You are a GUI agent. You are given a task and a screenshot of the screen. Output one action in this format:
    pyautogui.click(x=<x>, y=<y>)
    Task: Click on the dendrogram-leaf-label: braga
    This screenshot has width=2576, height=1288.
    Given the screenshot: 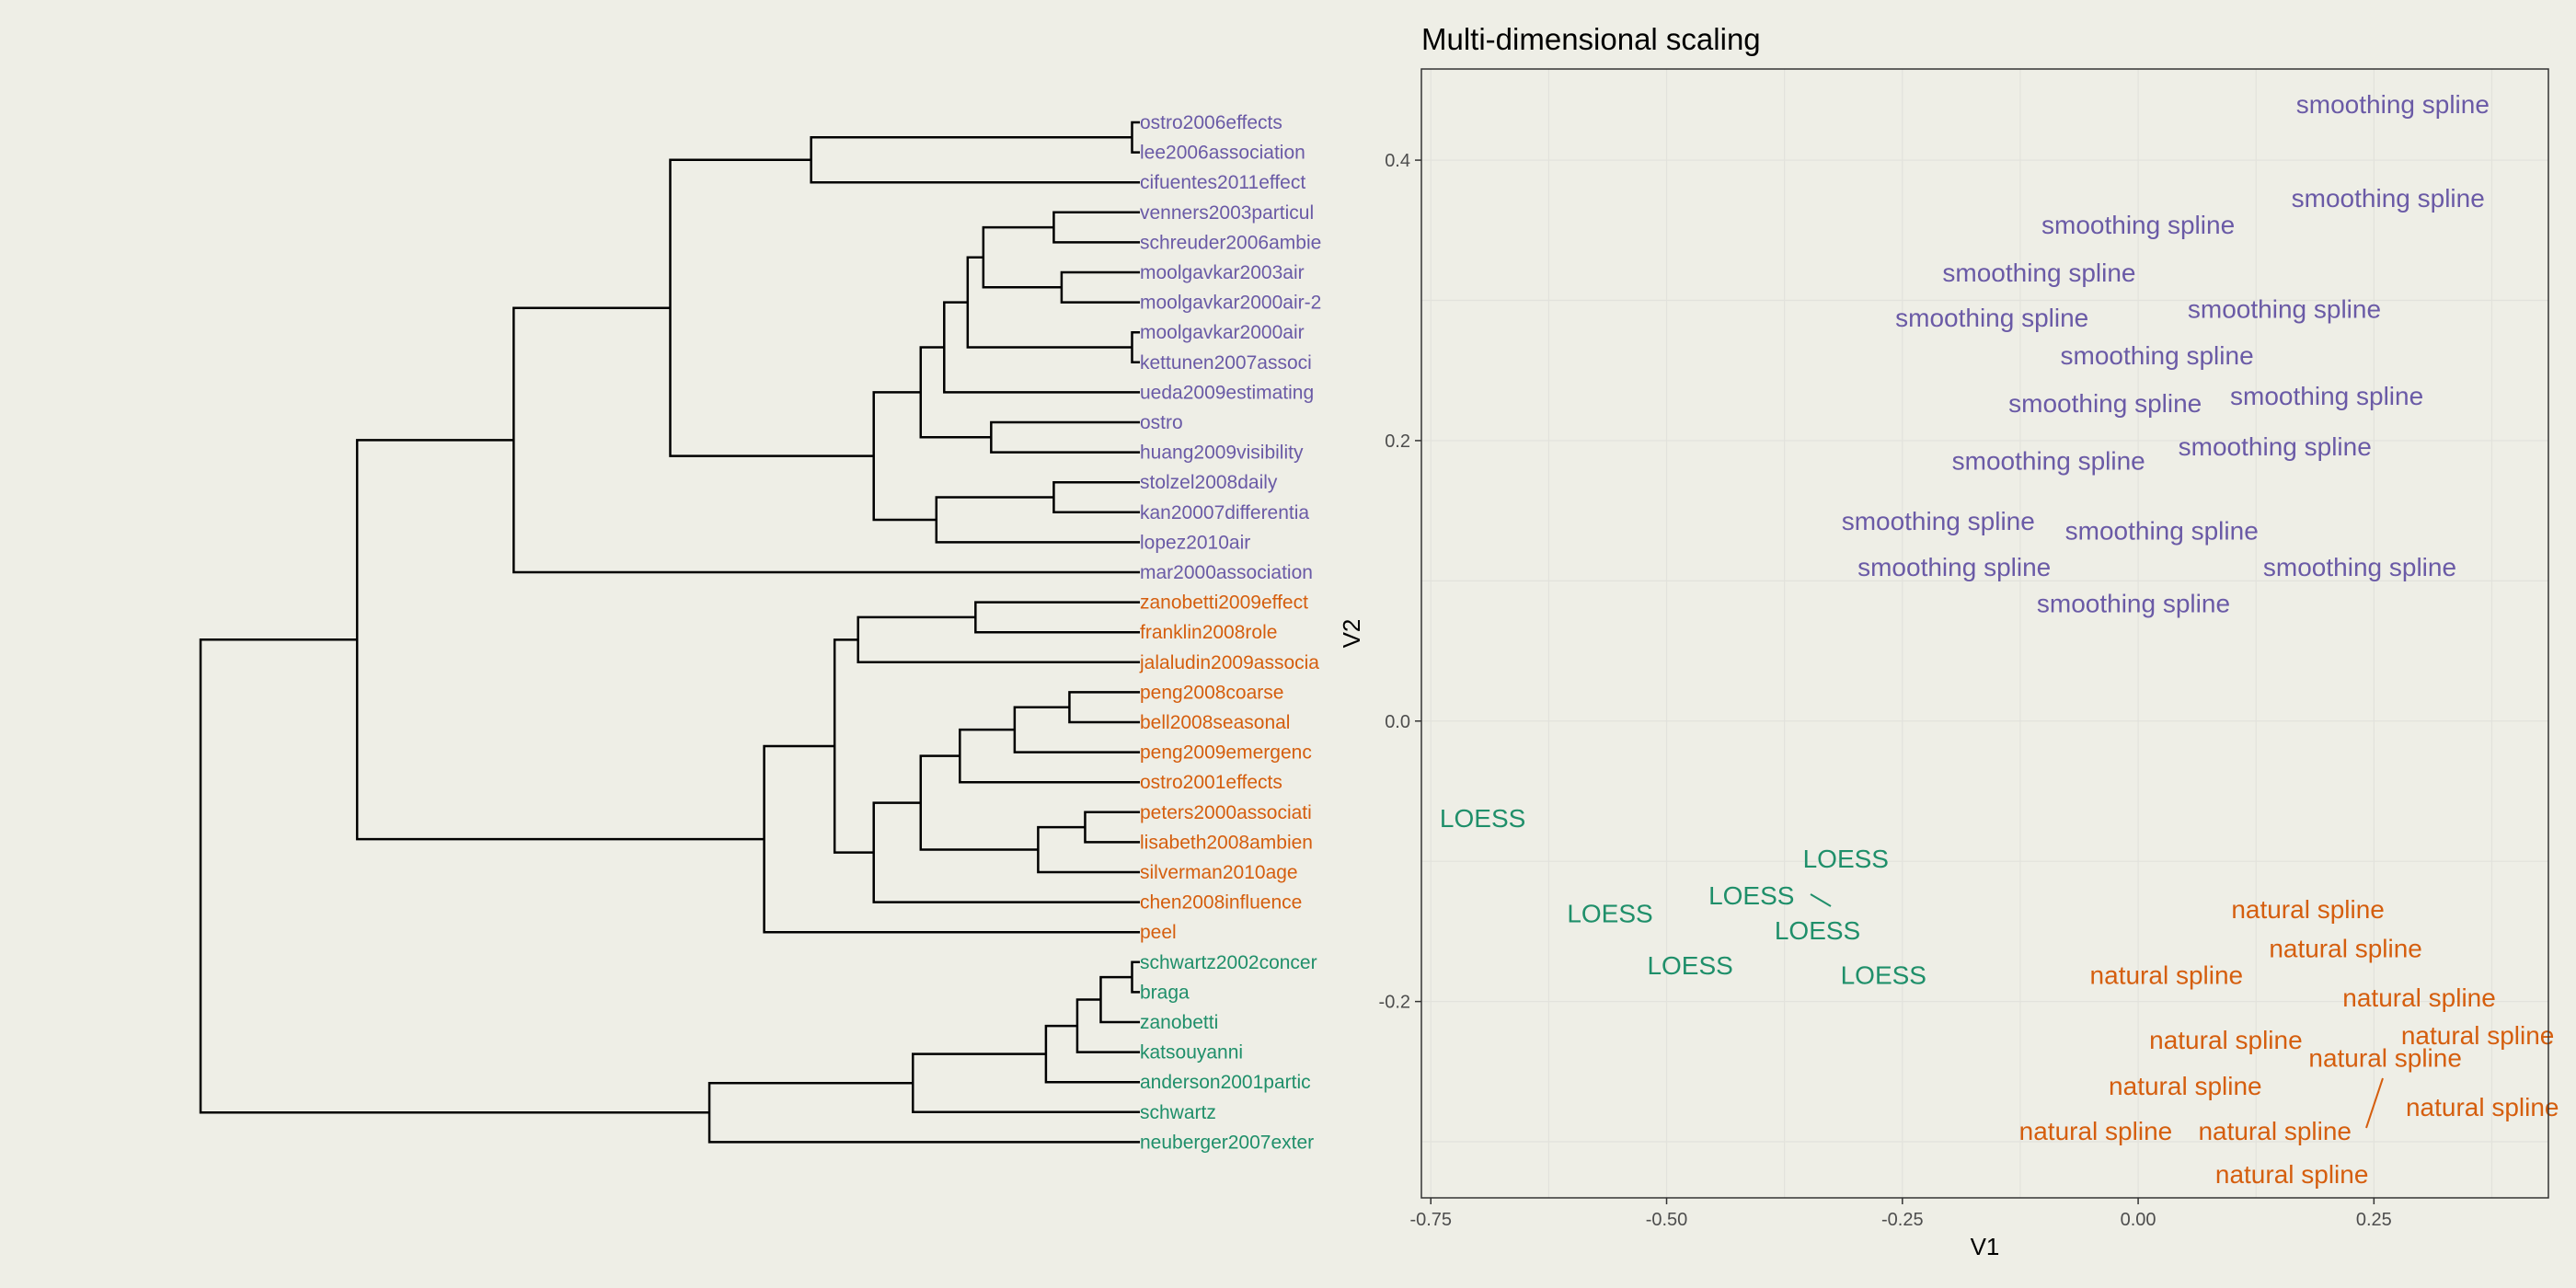 What is the action you would take?
    pyautogui.click(x=1165, y=993)
    